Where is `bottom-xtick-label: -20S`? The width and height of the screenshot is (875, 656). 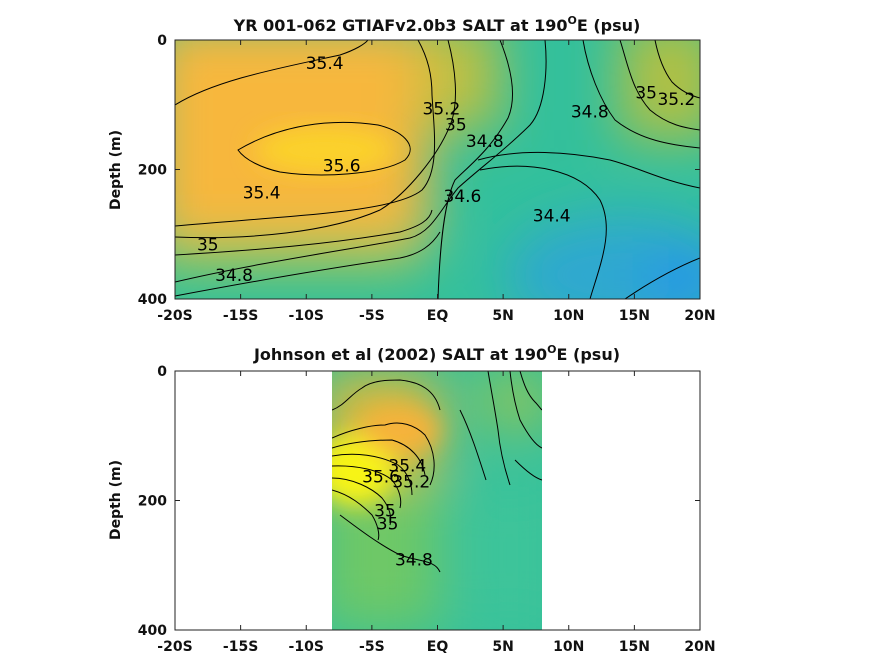
bottom-xtick-label: -20S is located at coordinates (174, 647).